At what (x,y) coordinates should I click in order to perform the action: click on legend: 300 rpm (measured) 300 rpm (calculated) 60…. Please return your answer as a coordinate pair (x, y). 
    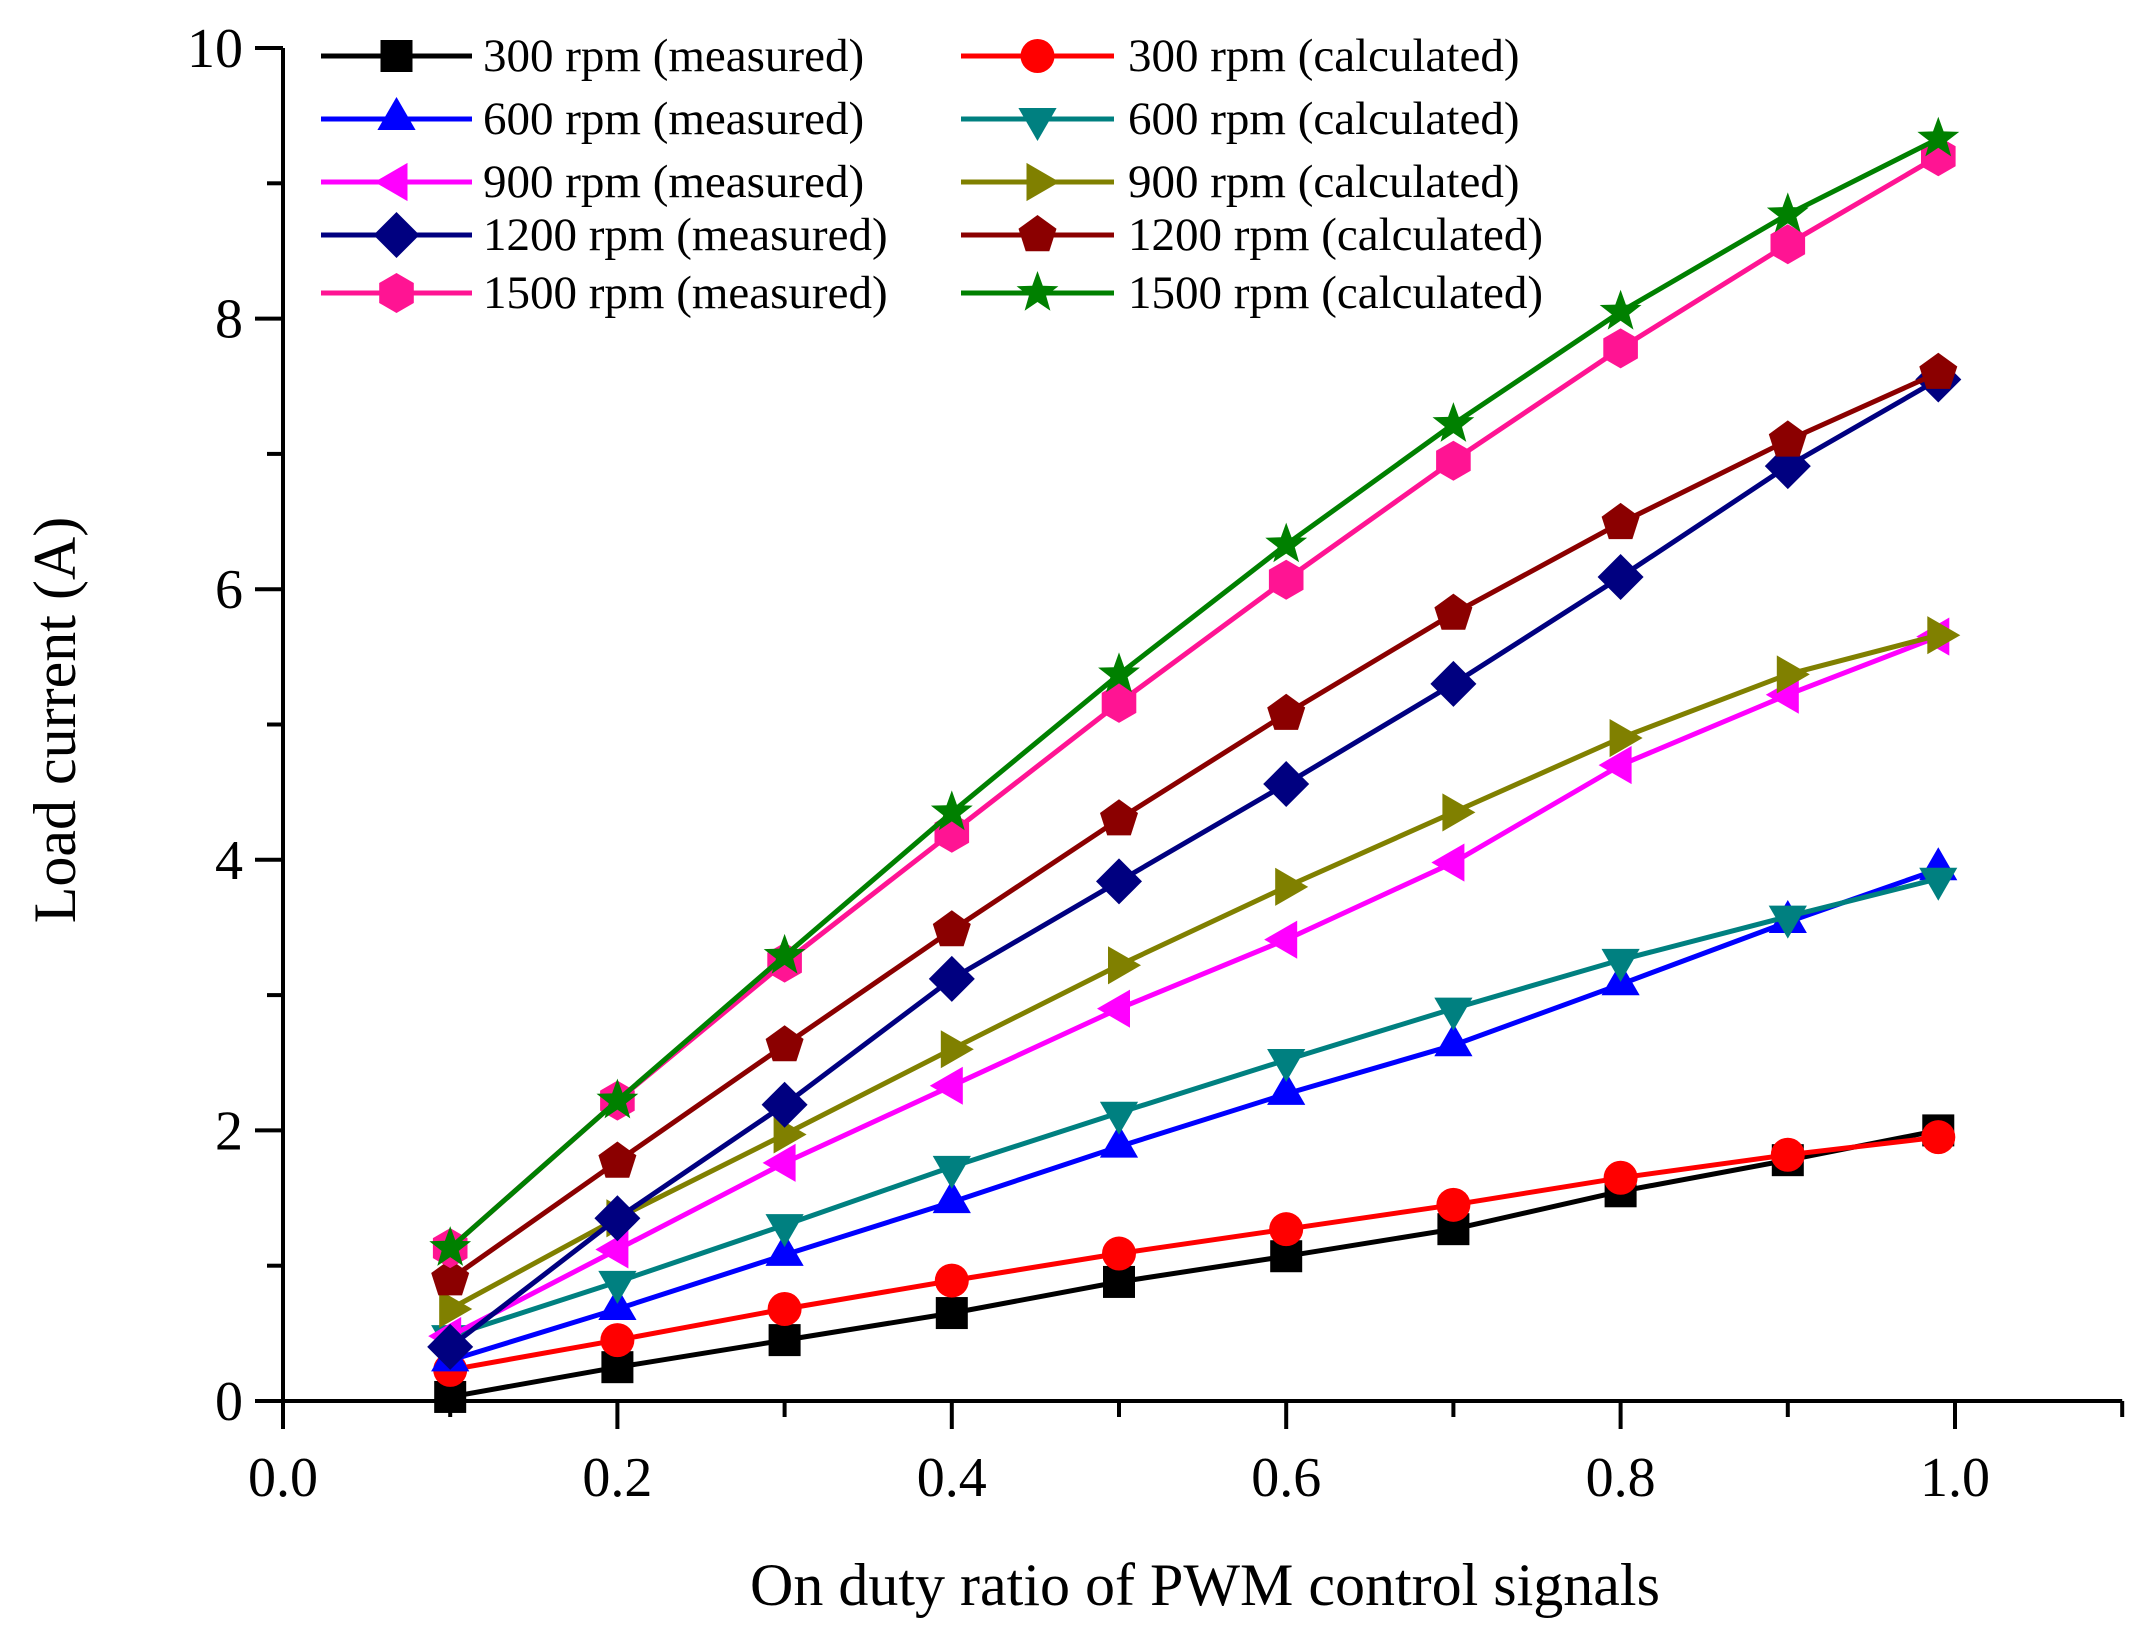
    Looking at the image, I should click on (932, 174).